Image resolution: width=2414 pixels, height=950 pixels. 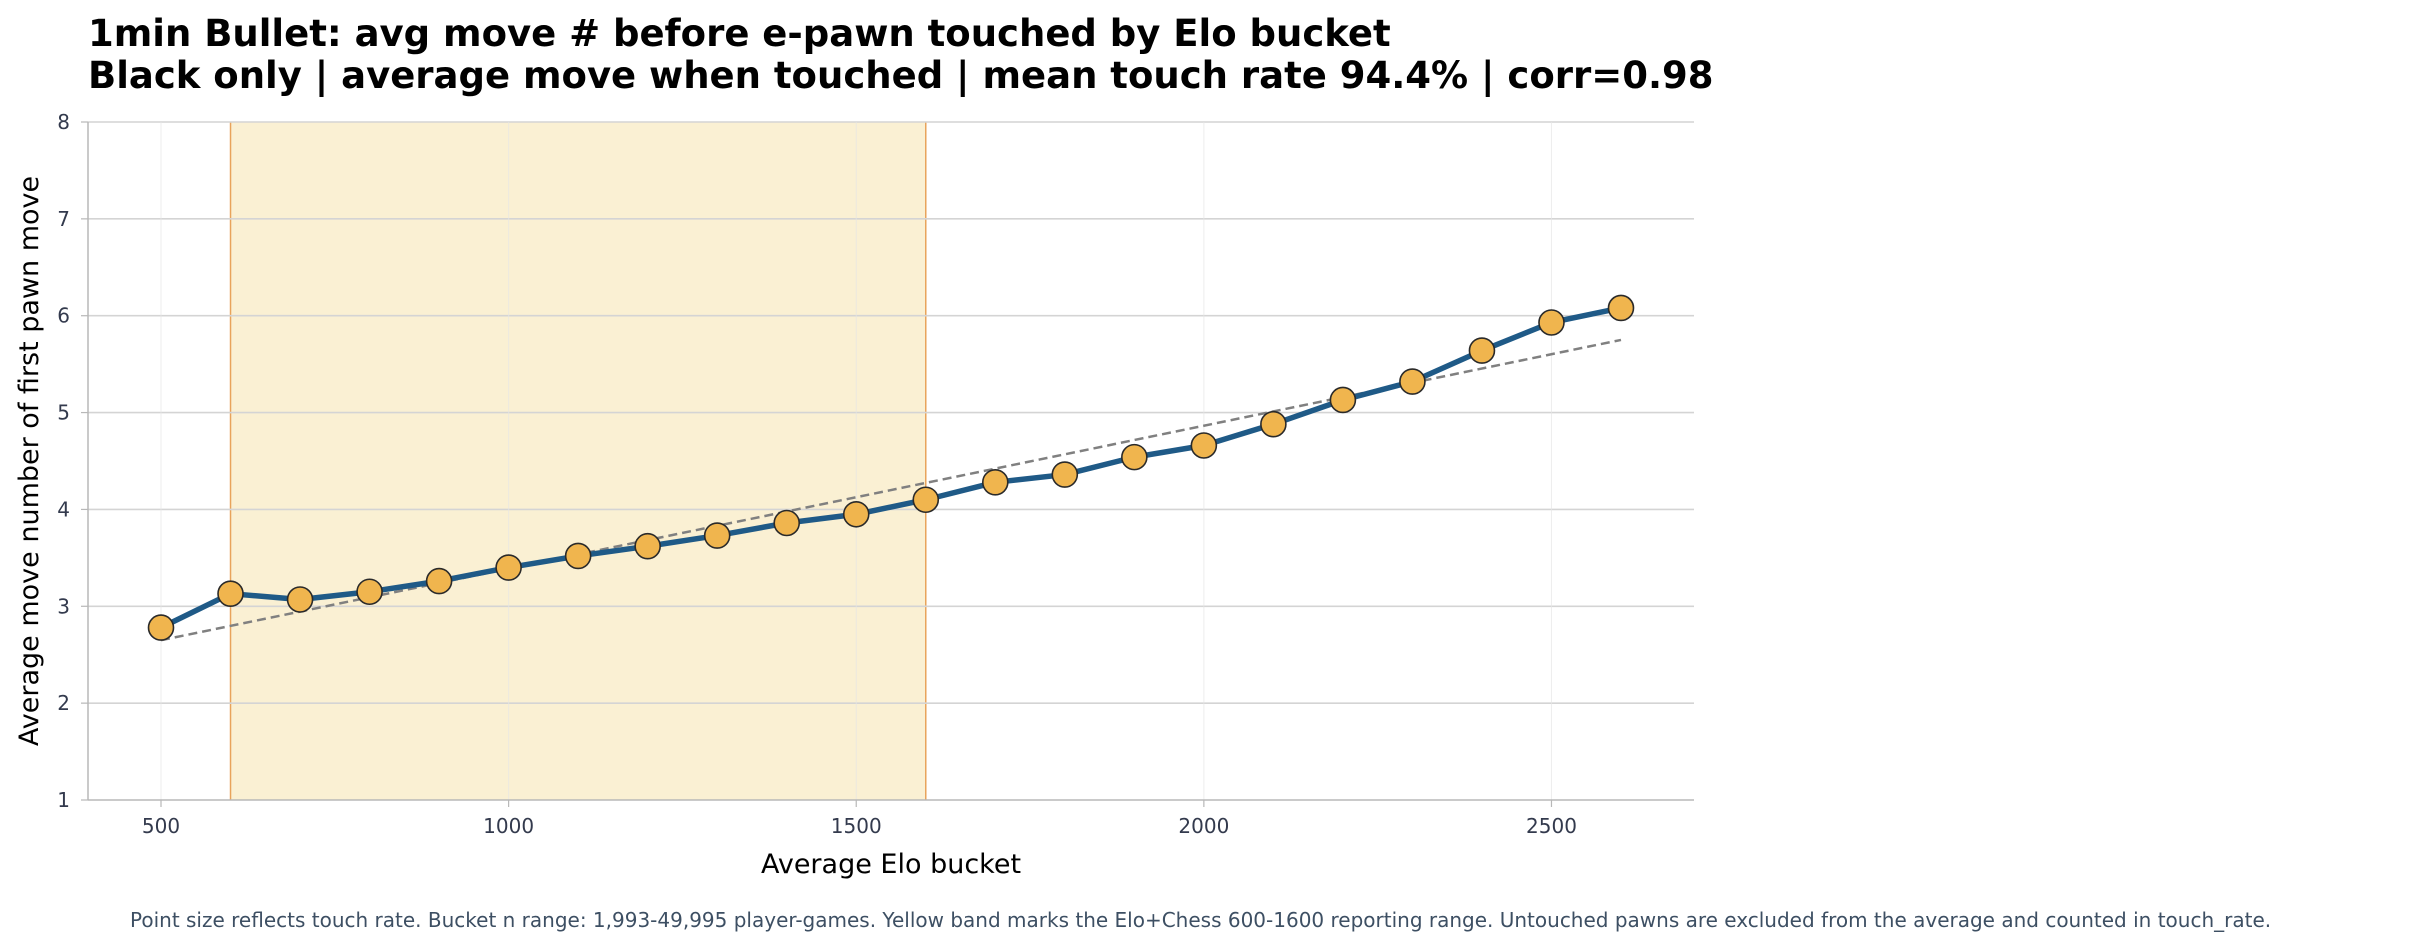 I want to click on y-tick-label: 8, so click(x=63, y=122).